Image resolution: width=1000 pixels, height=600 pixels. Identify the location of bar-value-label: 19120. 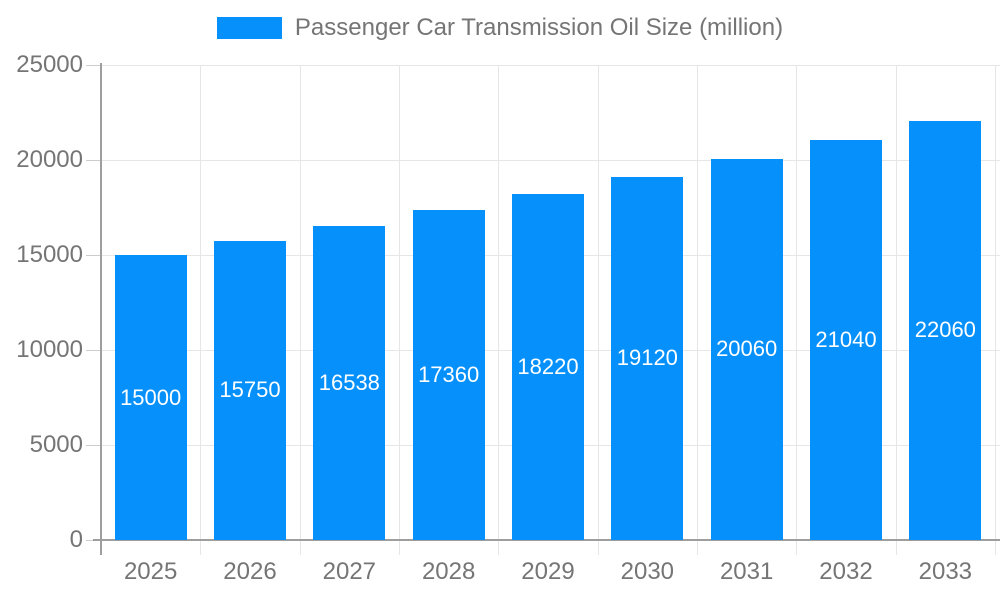
(647, 358).